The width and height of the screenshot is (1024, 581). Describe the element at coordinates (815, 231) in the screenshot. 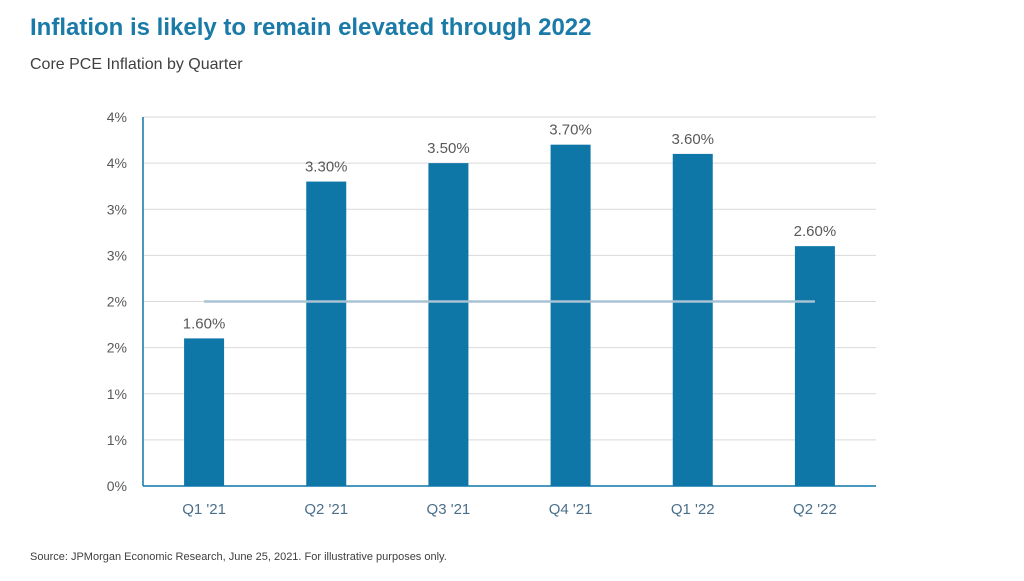

I see `data-label: 2.60%` at that location.